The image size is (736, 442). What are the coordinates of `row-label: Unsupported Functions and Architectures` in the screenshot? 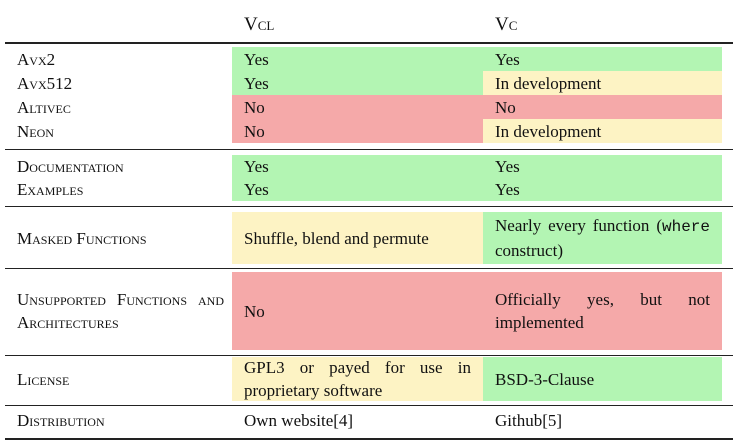 It's located at (118, 311).